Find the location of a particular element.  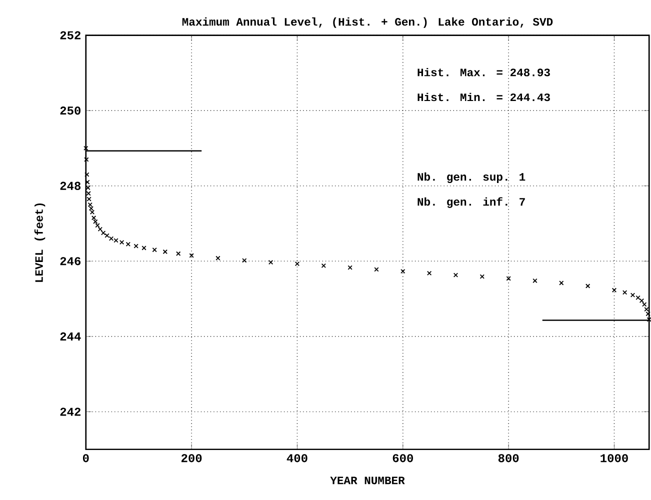

x-tick-label: 800 is located at coordinates (508, 458).